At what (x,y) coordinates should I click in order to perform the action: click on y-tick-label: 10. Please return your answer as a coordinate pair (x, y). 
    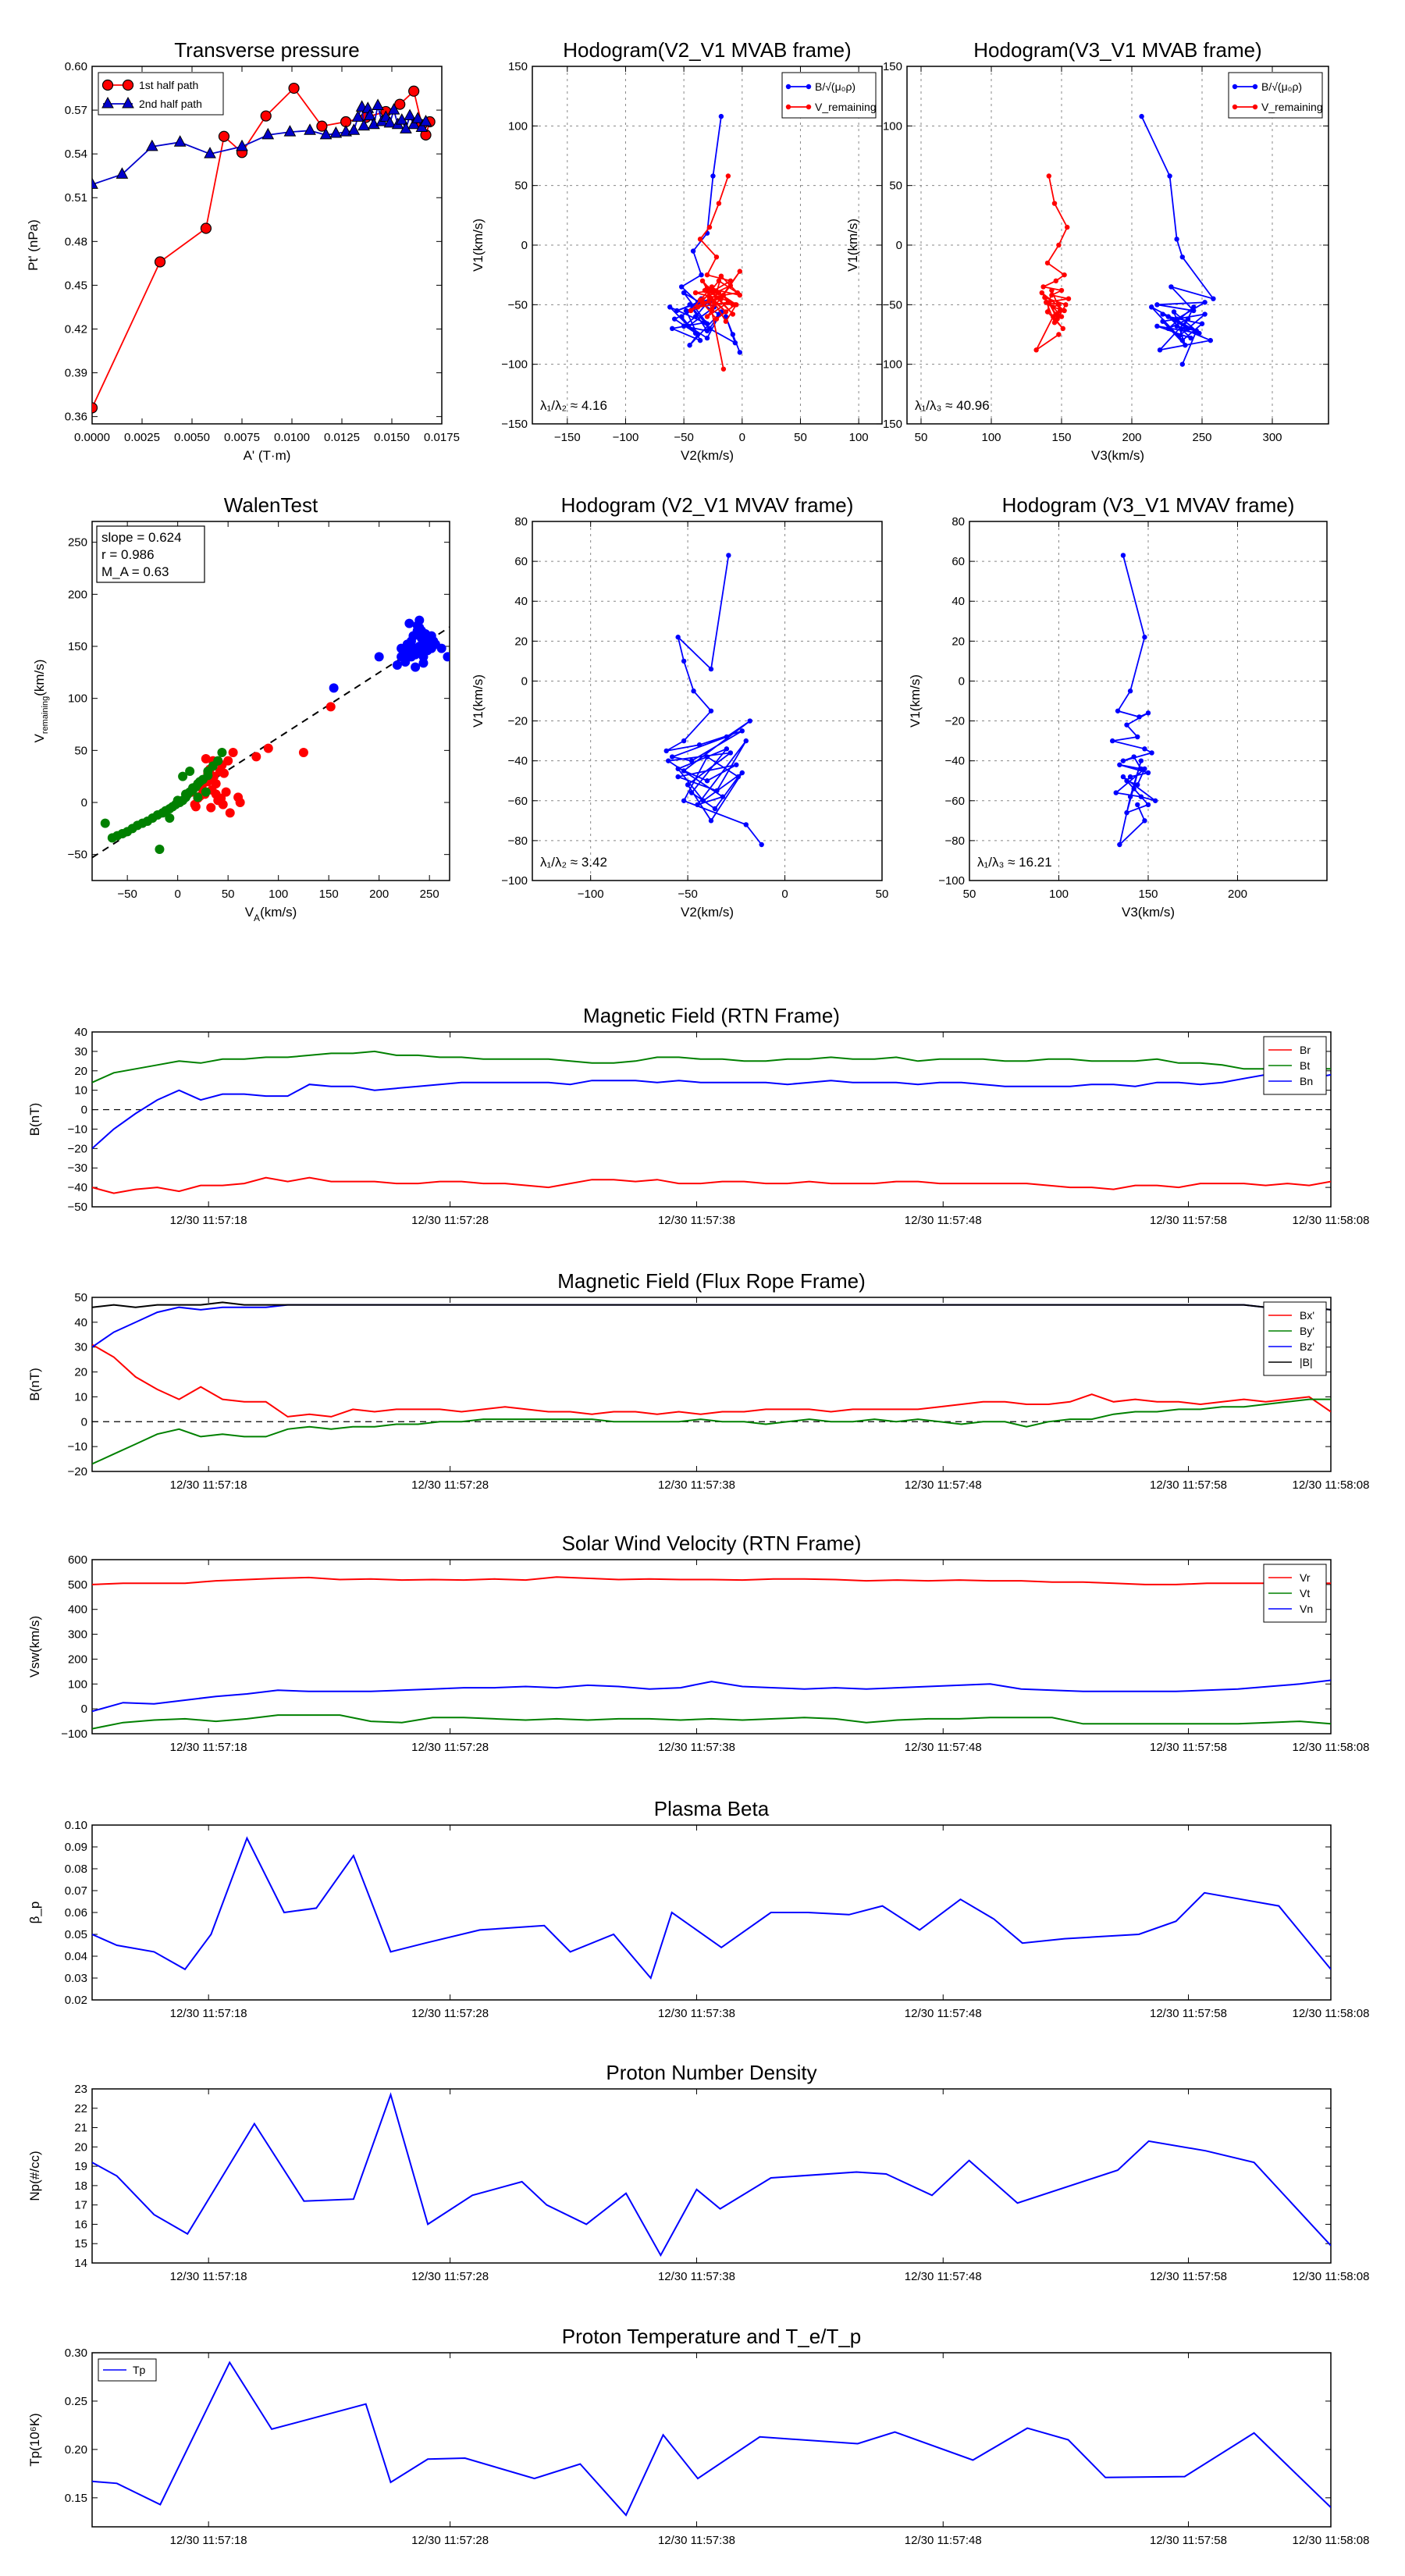
    Looking at the image, I should click on (81, 1397).